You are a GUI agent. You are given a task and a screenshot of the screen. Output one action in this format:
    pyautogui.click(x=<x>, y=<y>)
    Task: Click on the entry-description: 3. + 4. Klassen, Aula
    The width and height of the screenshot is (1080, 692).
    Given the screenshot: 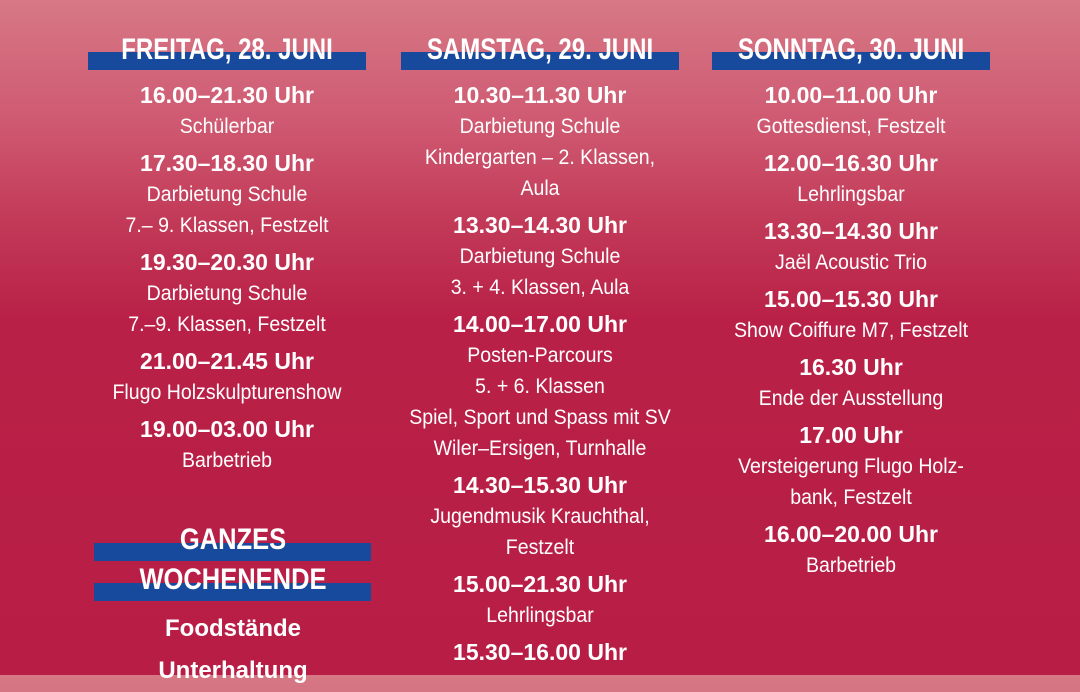 What is the action you would take?
    pyautogui.click(x=540, y=287)
    